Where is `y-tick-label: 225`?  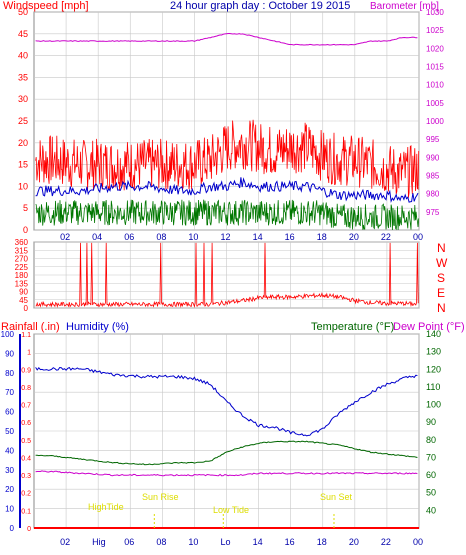 y-tick-label: 225 is located at coordinates (22, 267).